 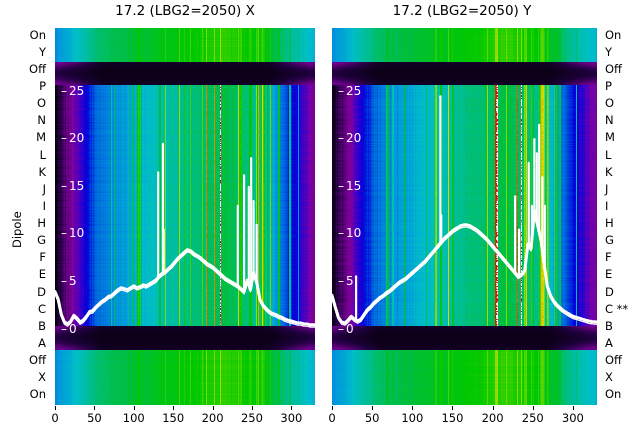 I want to click on category-label: C, so click(x=41, y=308).